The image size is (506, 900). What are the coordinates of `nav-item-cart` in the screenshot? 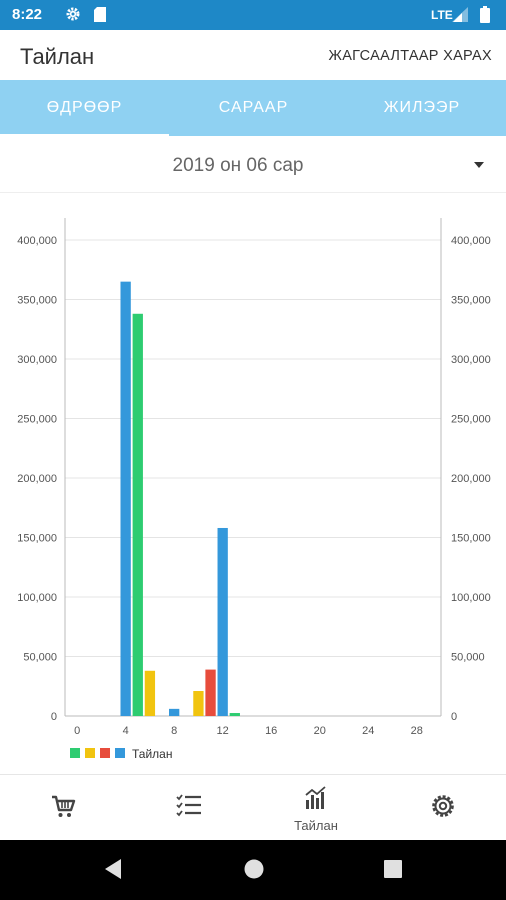 It's located at (63, 808).